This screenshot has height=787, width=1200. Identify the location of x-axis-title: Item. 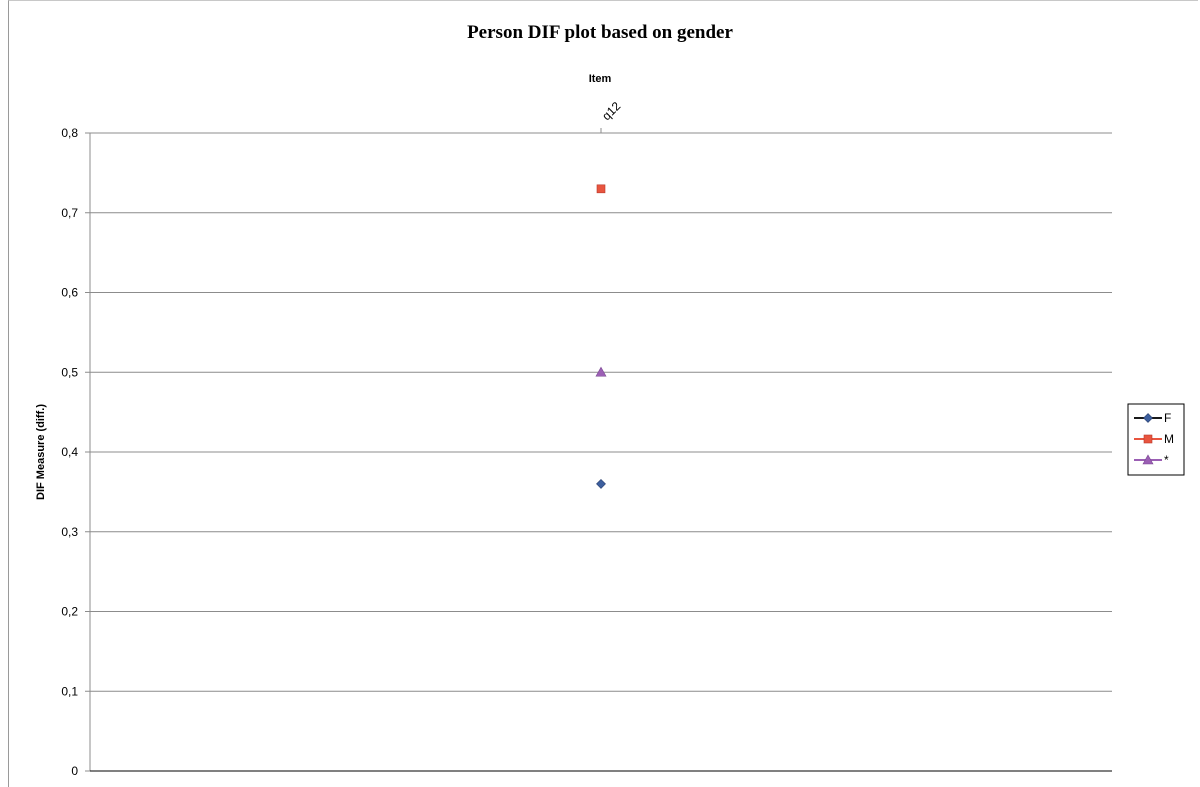
(600, 79).